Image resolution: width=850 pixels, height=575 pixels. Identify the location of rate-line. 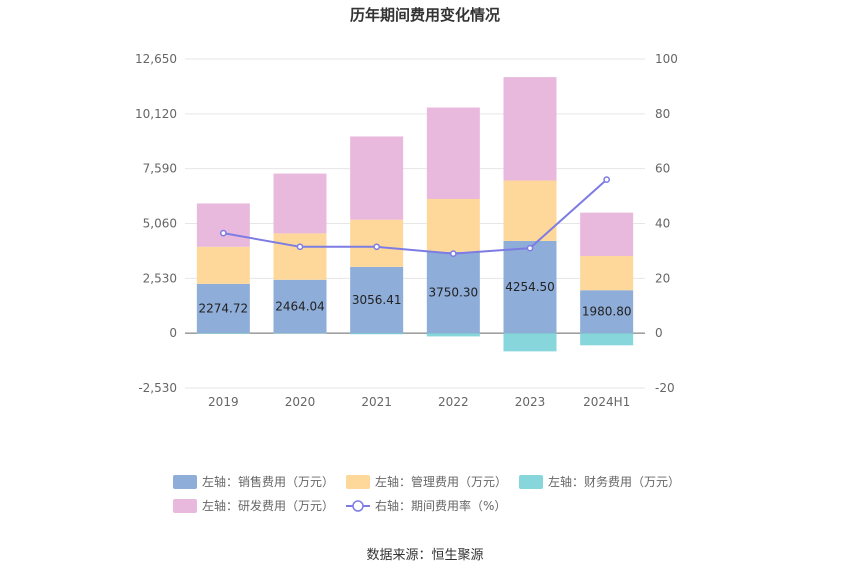
(415, 216).